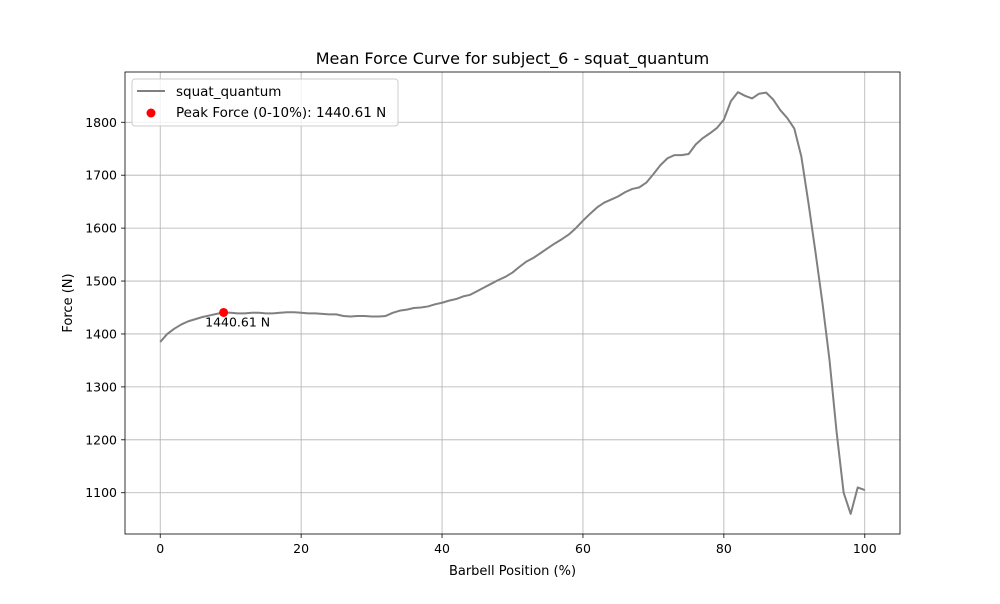 This screenshot has height=604, width=1000. What do you see at coordinates (224, 312) in the screenshot?
I see `peak-force-point` at bounding box center [224, 312].